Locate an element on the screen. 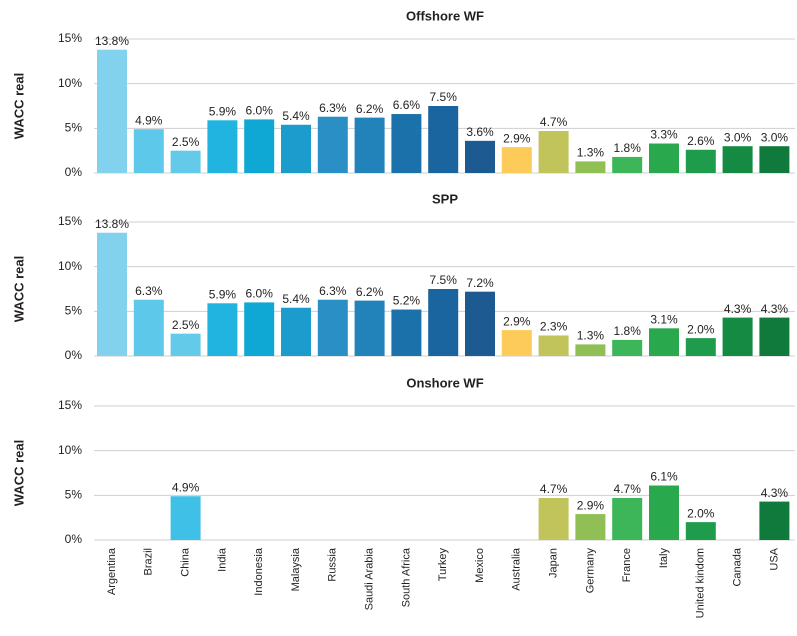 Image resolution: width=797 pixels, height=636 pixels. x-tick-label: Russia is located at coordinates (333, 564).